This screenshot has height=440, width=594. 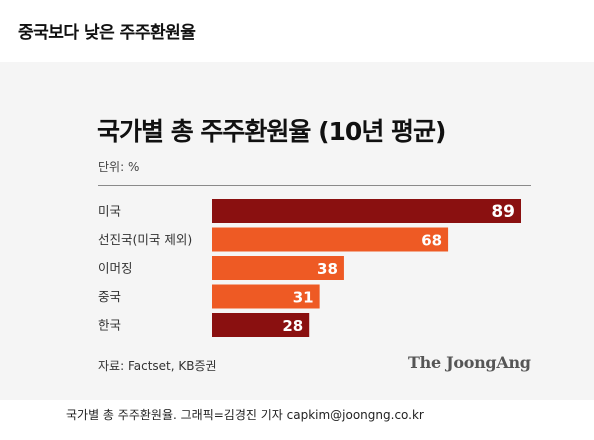 I want to click on category-label: 한국, so click(x=109, y=325).